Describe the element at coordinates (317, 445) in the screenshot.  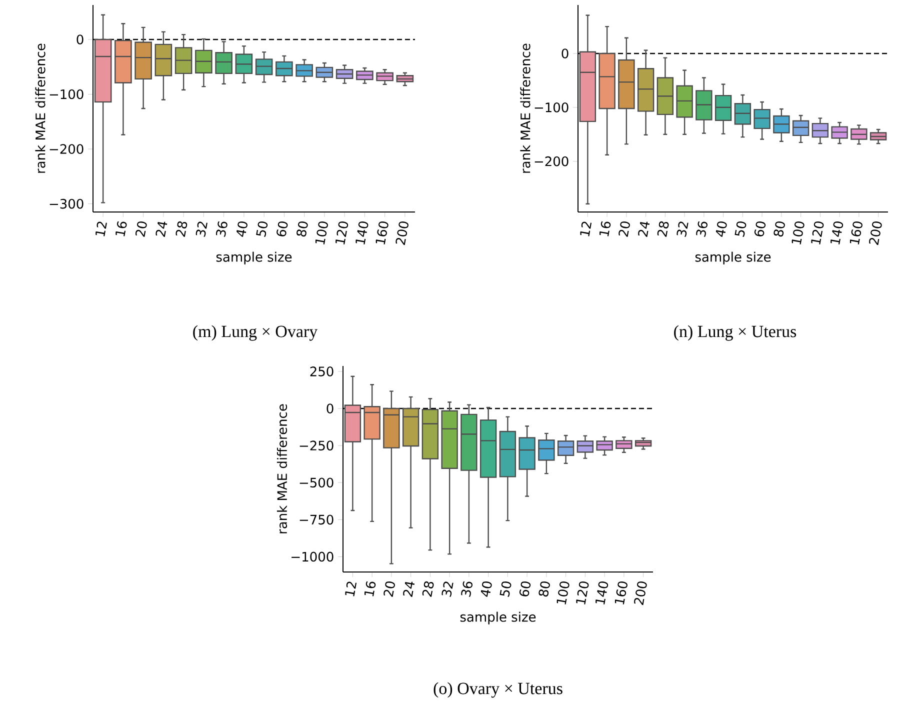
I see `y-tick-label: −250` at that location.